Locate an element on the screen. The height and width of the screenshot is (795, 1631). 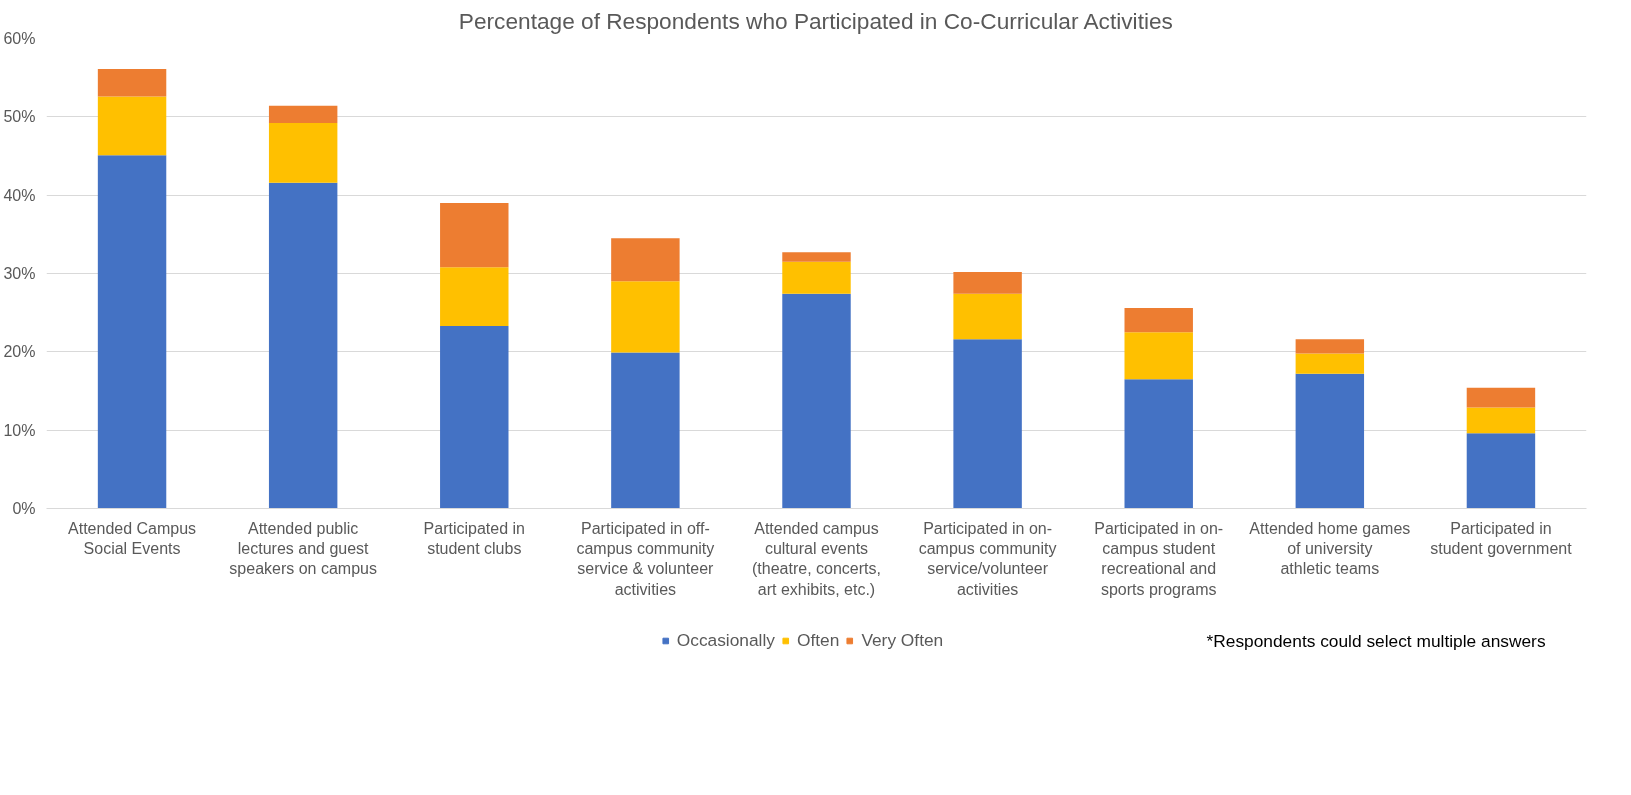
x-tick-label: Attended Campus Social Events is located at coordinates (132, 538).